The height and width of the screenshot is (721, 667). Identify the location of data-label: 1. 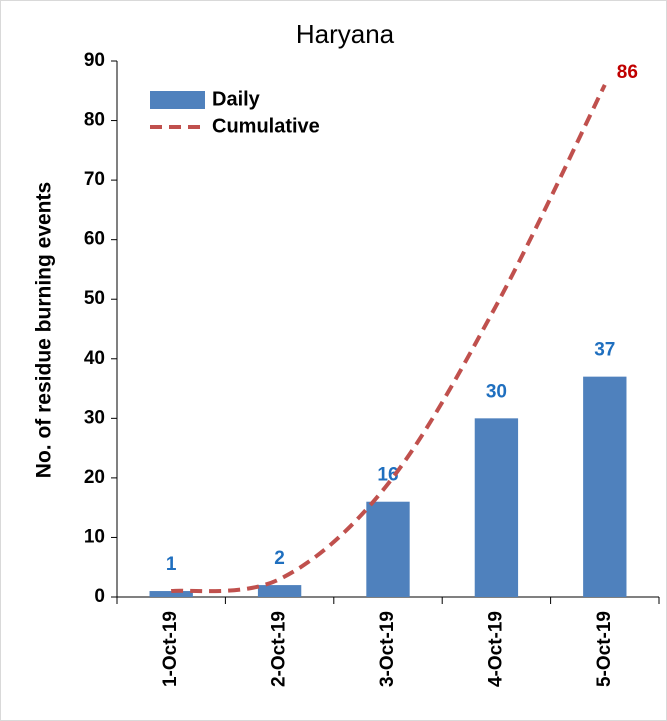
(171, 564).